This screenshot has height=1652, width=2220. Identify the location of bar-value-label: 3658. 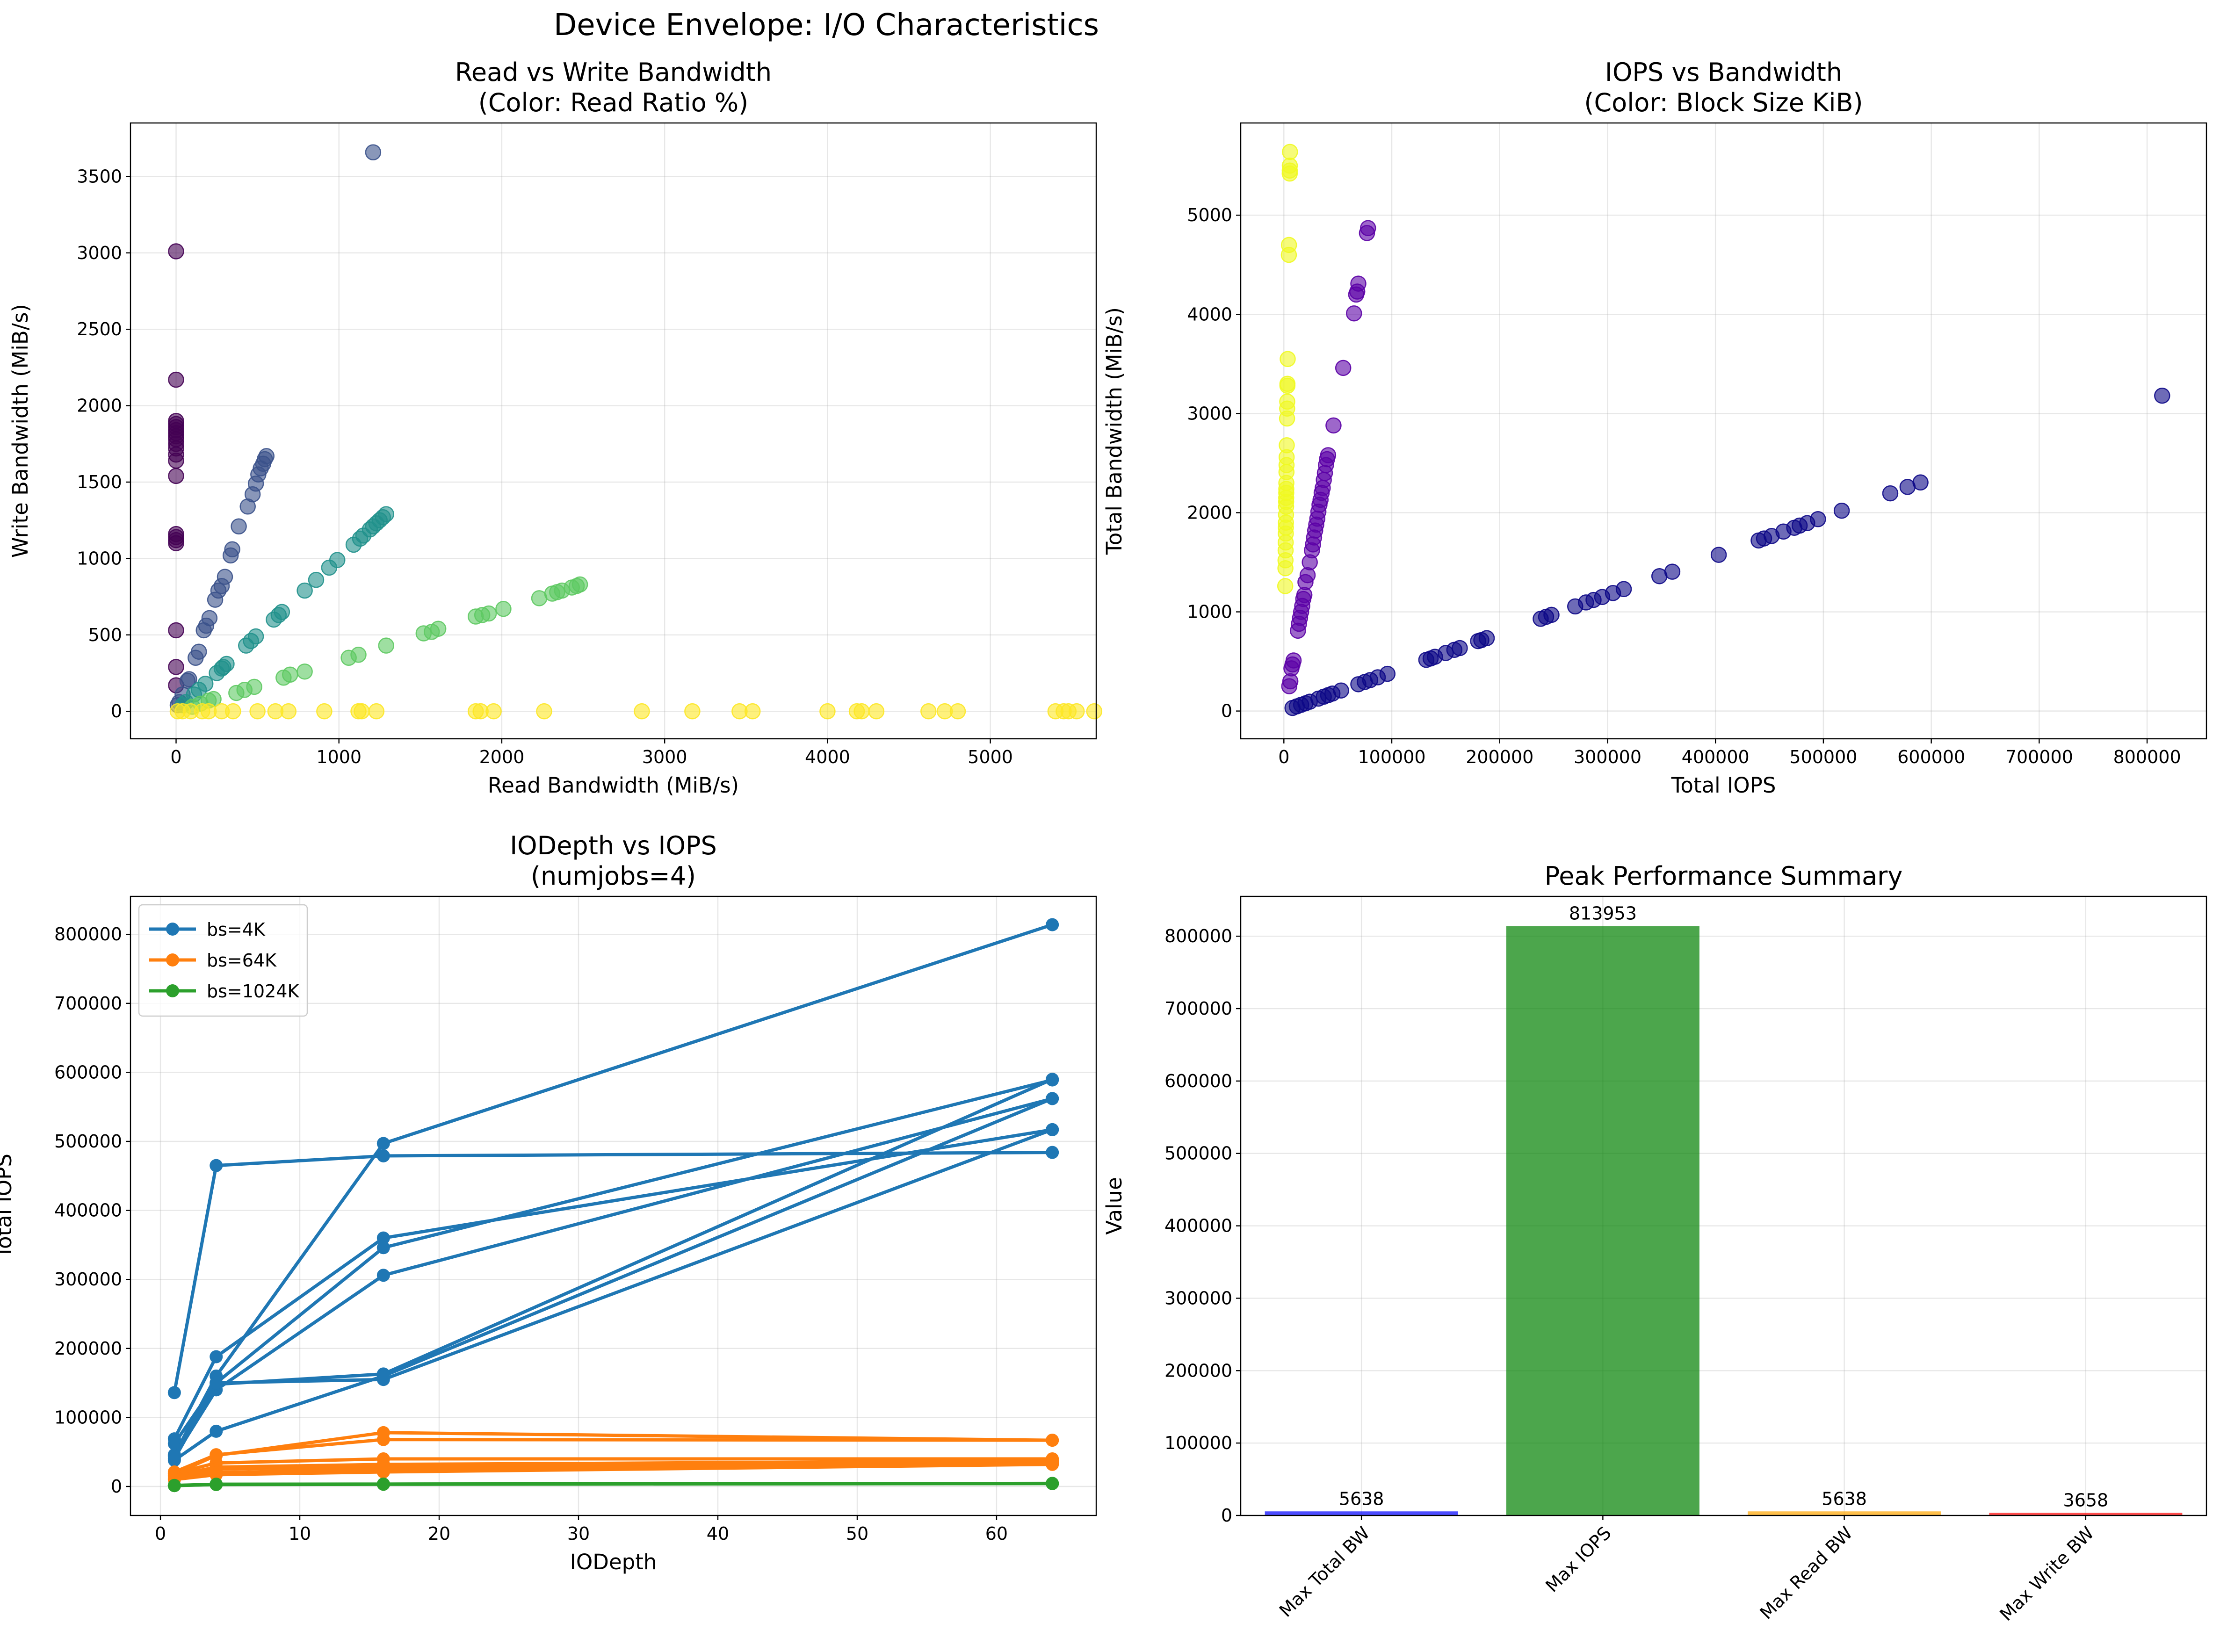
(2086, 1500).